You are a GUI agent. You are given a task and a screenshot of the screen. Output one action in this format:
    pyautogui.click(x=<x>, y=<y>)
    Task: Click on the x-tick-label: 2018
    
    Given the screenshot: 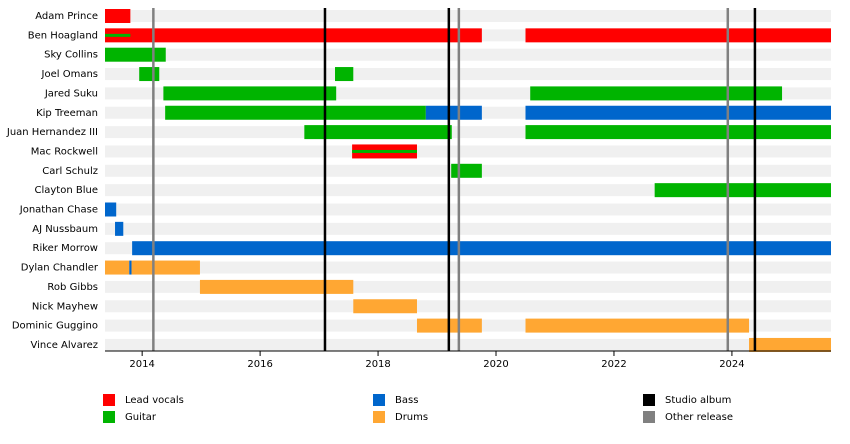 What is the action you would take?
    pyautogui.click(x=377, y=364)
    